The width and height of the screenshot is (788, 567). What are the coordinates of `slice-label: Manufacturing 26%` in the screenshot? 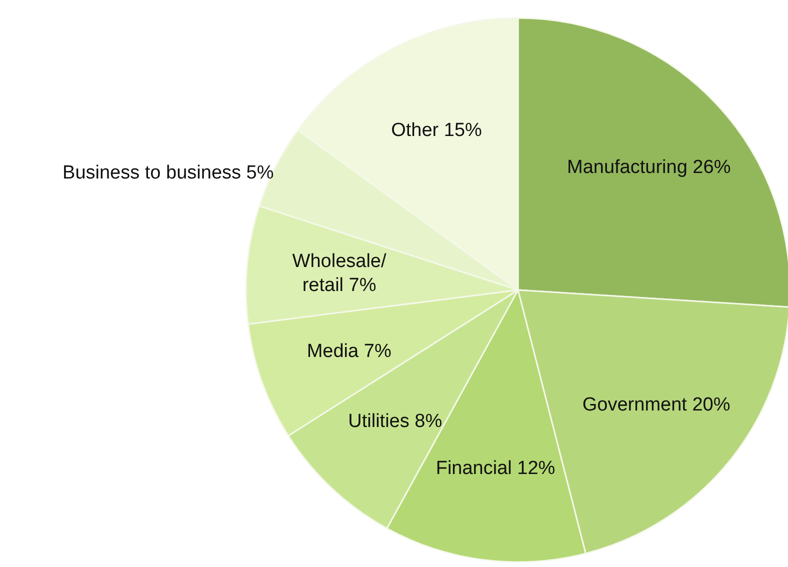 It's located at (649, 167).